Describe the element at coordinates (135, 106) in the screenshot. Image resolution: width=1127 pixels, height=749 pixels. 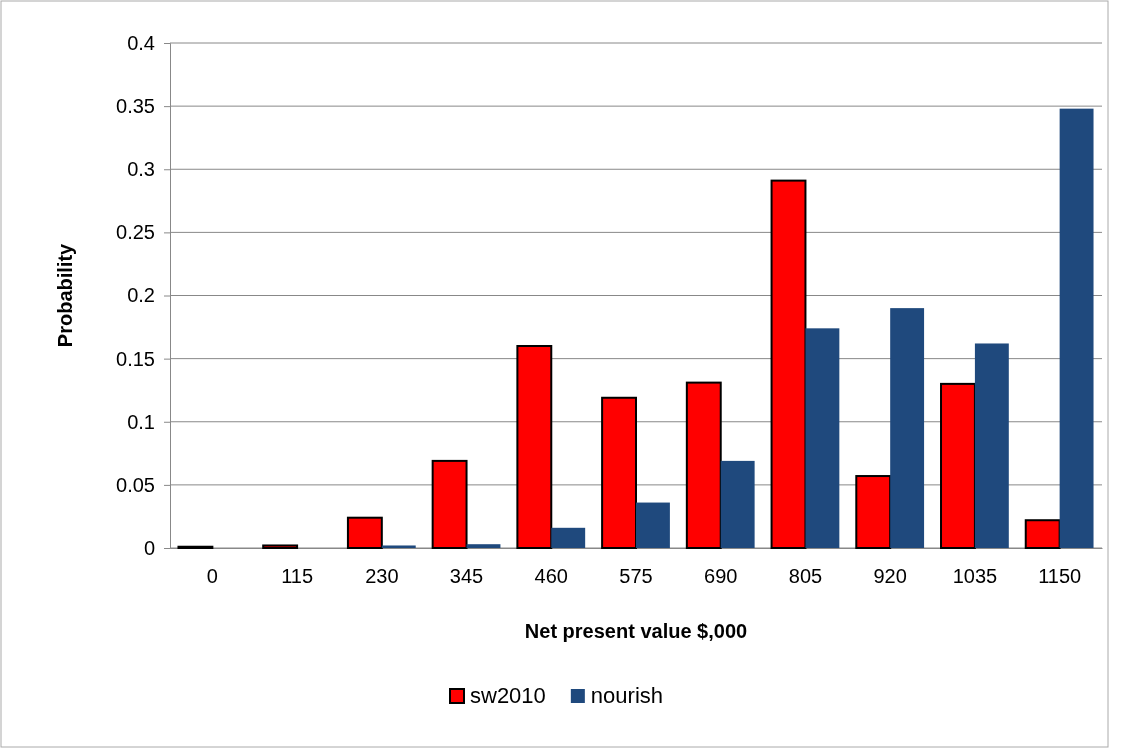
I see `y-tick-label: 0.35` at that location.